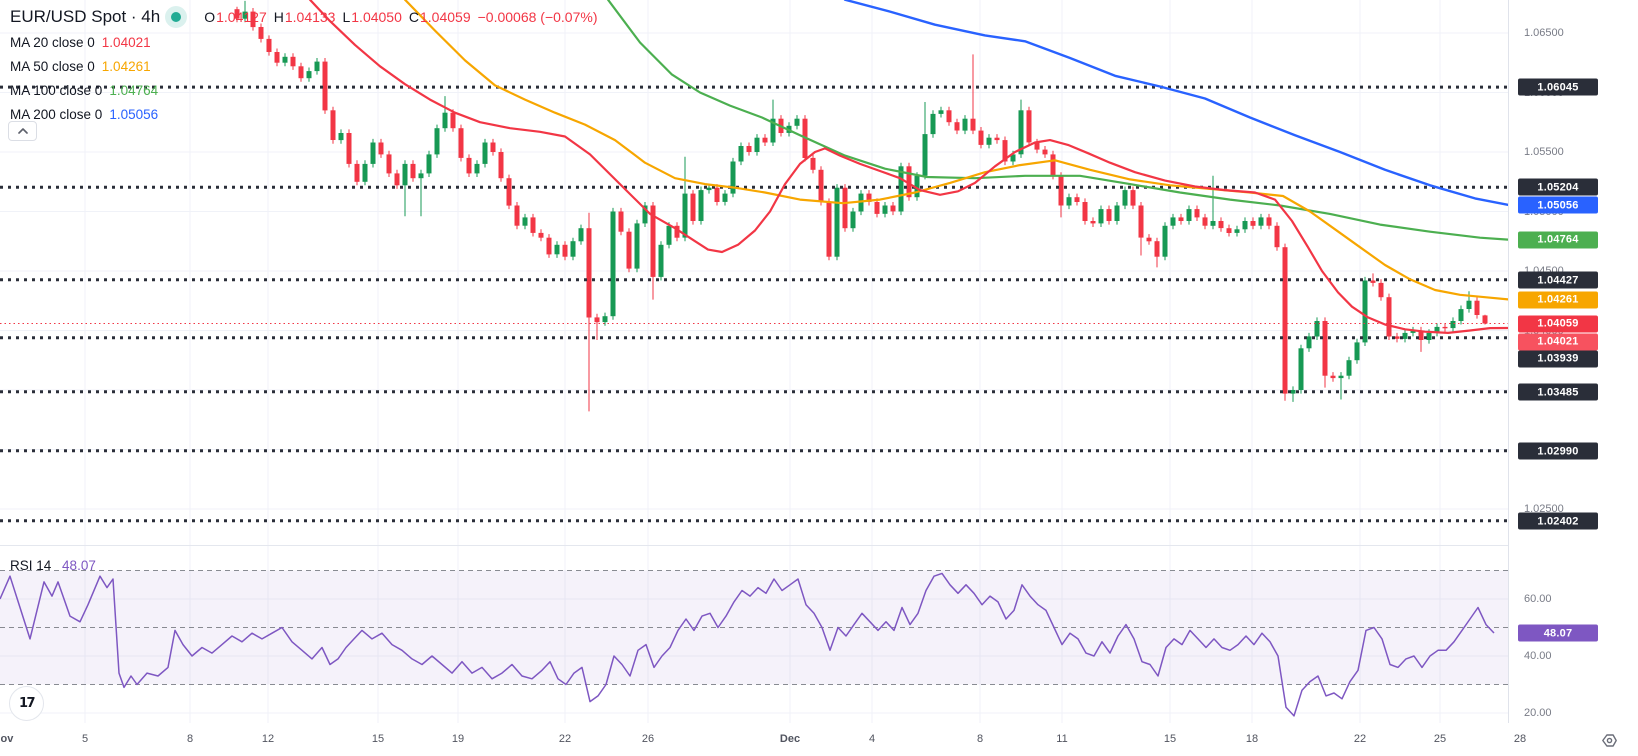  I want to click on time-axis-label: Nov, so click(7, 739).